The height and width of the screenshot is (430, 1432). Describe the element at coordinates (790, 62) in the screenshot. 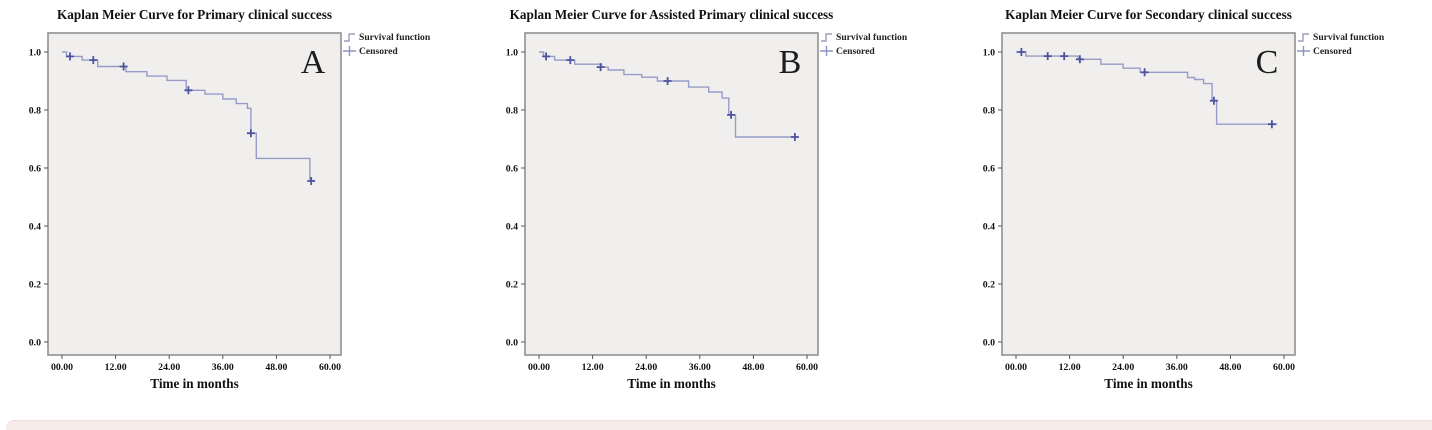

I see `panel-letter: B` at that location.